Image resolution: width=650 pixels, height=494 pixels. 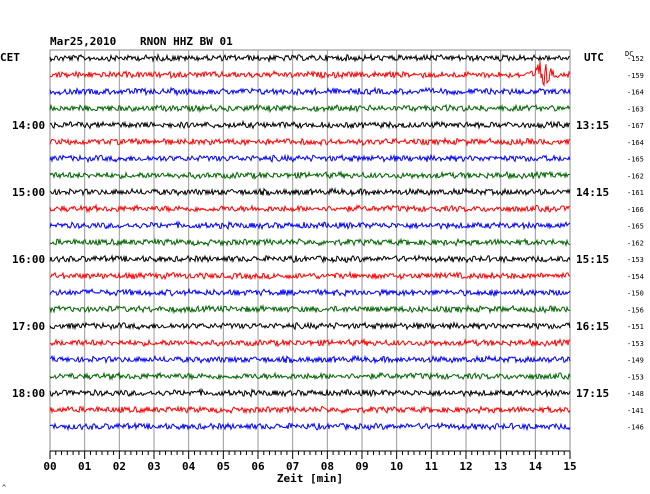 What do you see at coordinates (153, 466) in the screenshot?
I see `x-tick-label: 03` at bounding box center [153, 466].